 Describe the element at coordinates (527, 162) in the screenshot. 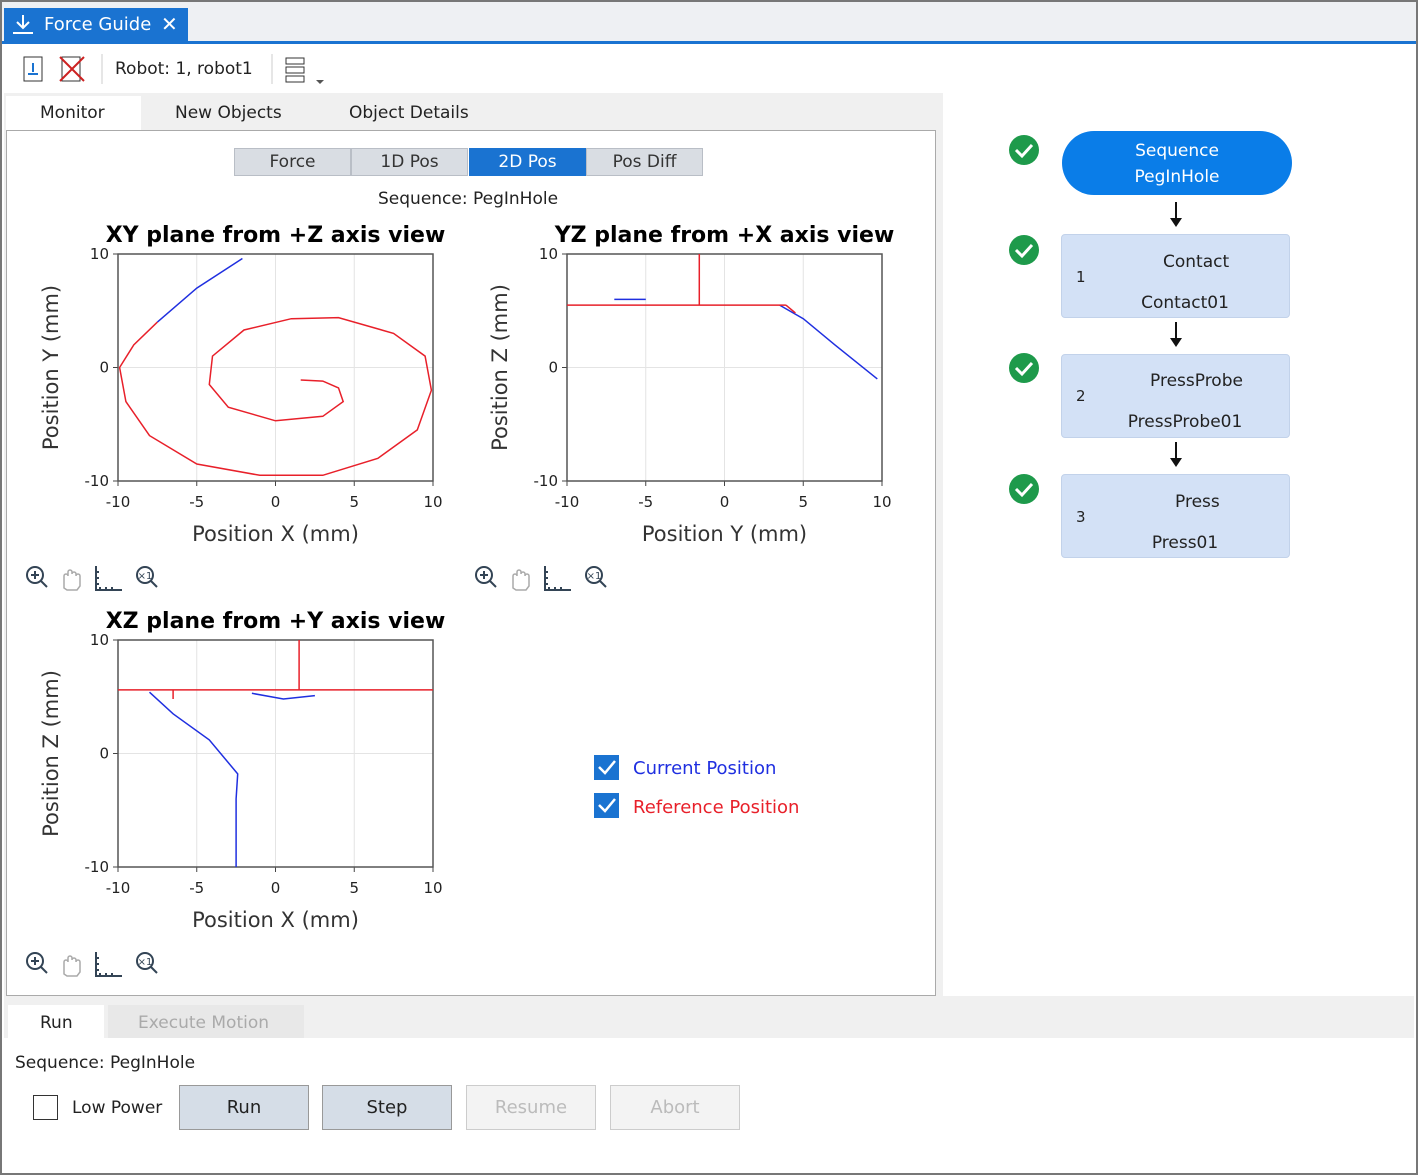

I see `view-button-active: 2D Pos` at that location.